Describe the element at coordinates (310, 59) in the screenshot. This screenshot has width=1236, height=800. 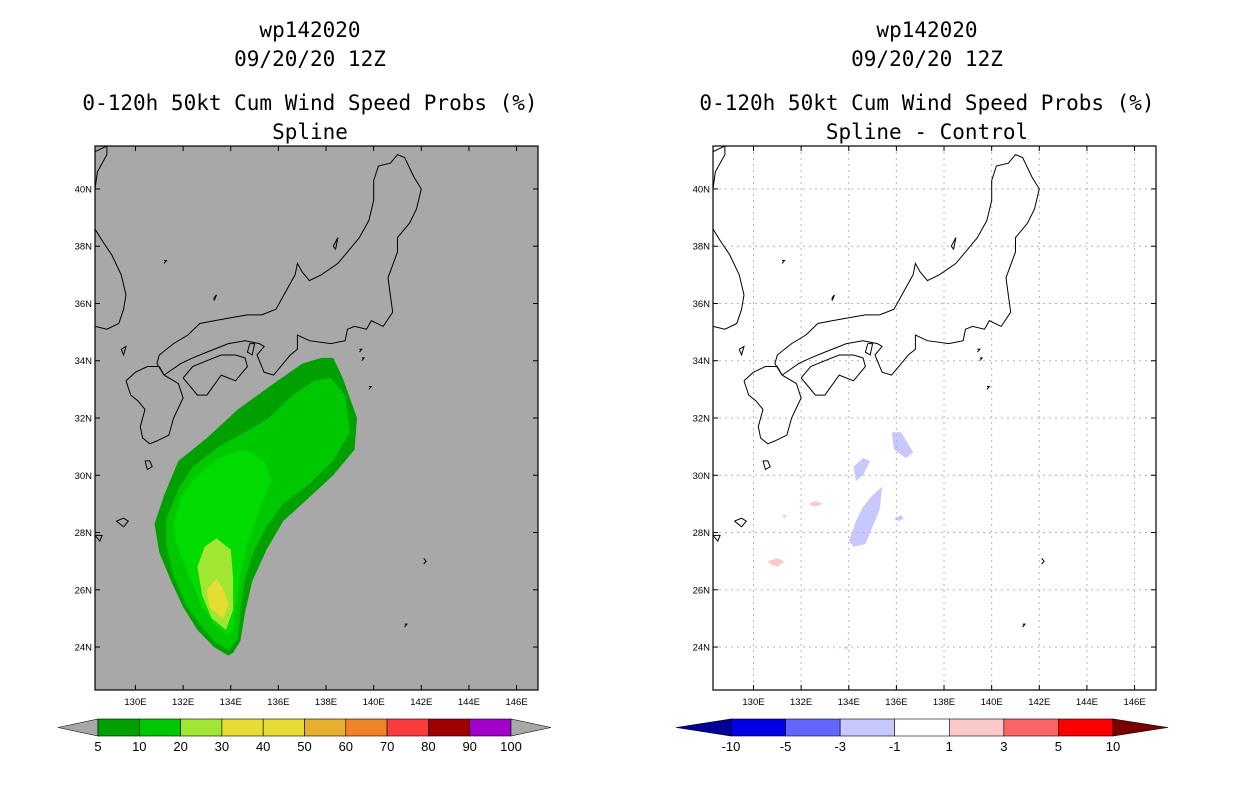
I see `left-title-date: 09/20/20 12Z` at that location.